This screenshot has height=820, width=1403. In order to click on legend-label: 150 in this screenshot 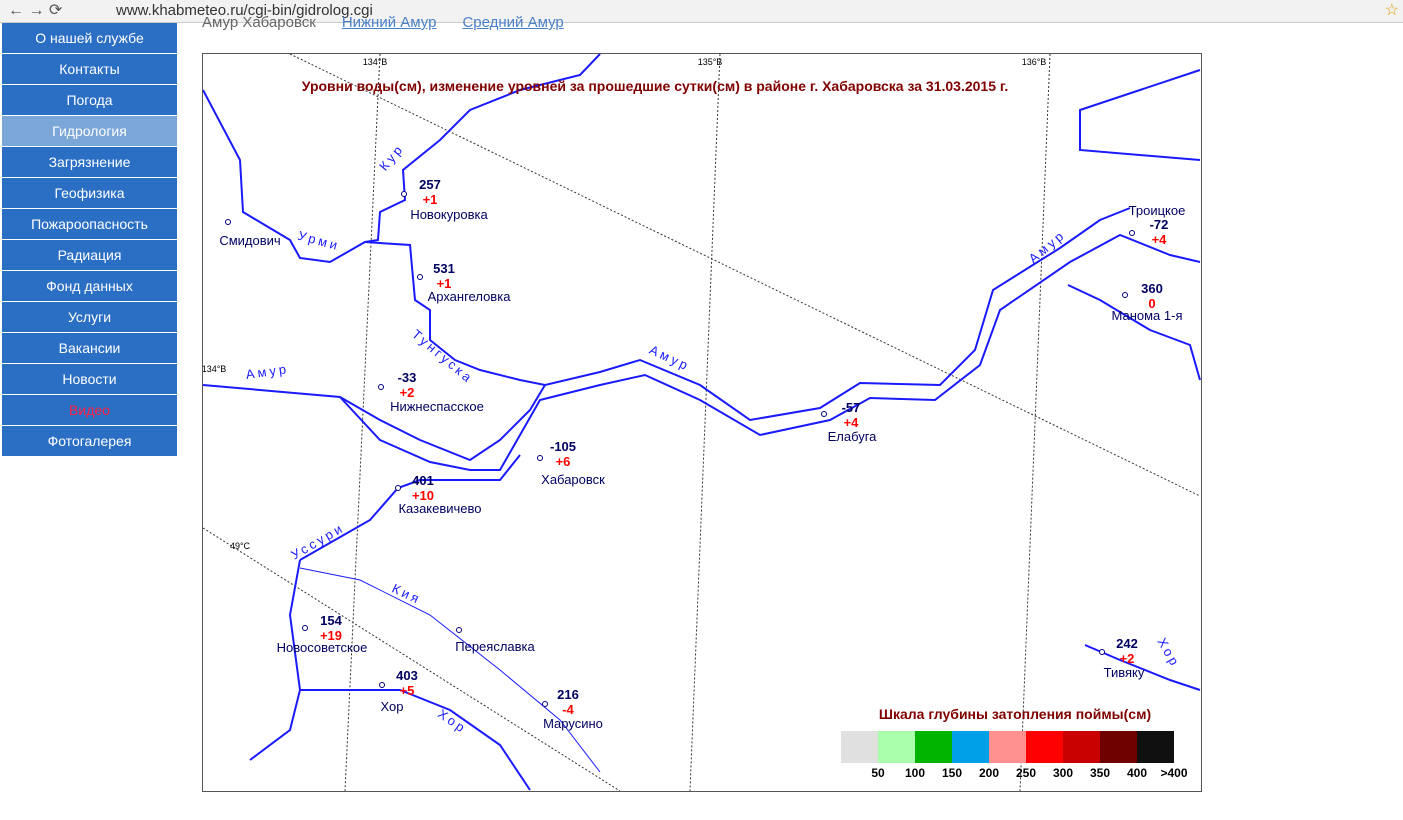, I will do `click(952, 773)`.